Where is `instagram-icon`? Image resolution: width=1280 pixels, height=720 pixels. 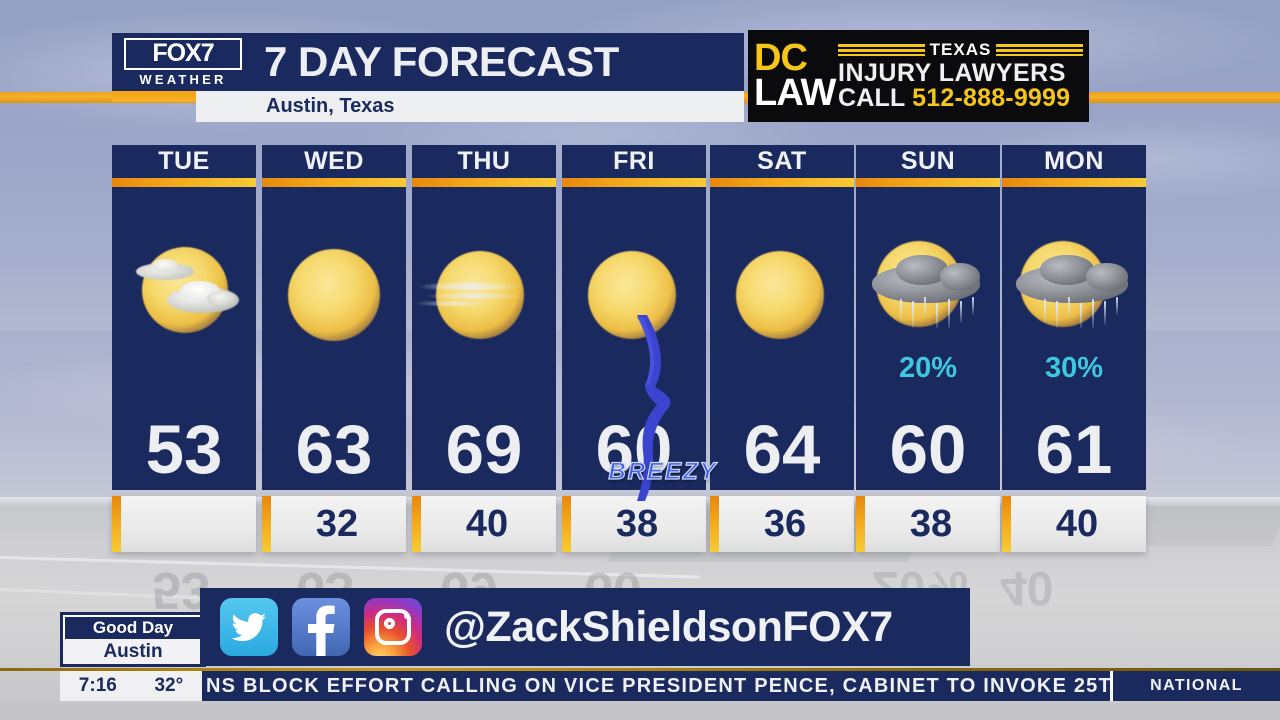
instagram-icon is located at coordinates (393, 627).